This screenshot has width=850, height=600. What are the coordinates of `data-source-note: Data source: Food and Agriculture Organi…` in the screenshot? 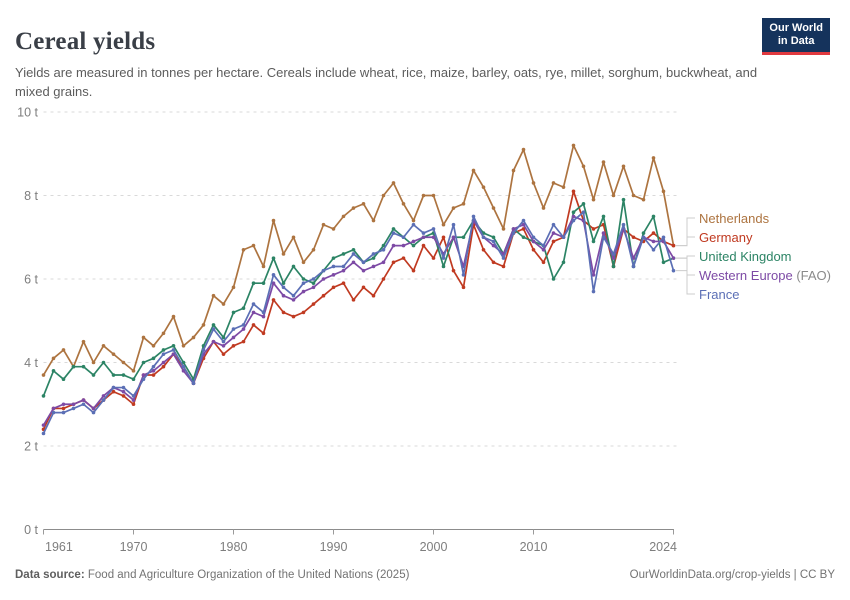 It's located at (212, 575).